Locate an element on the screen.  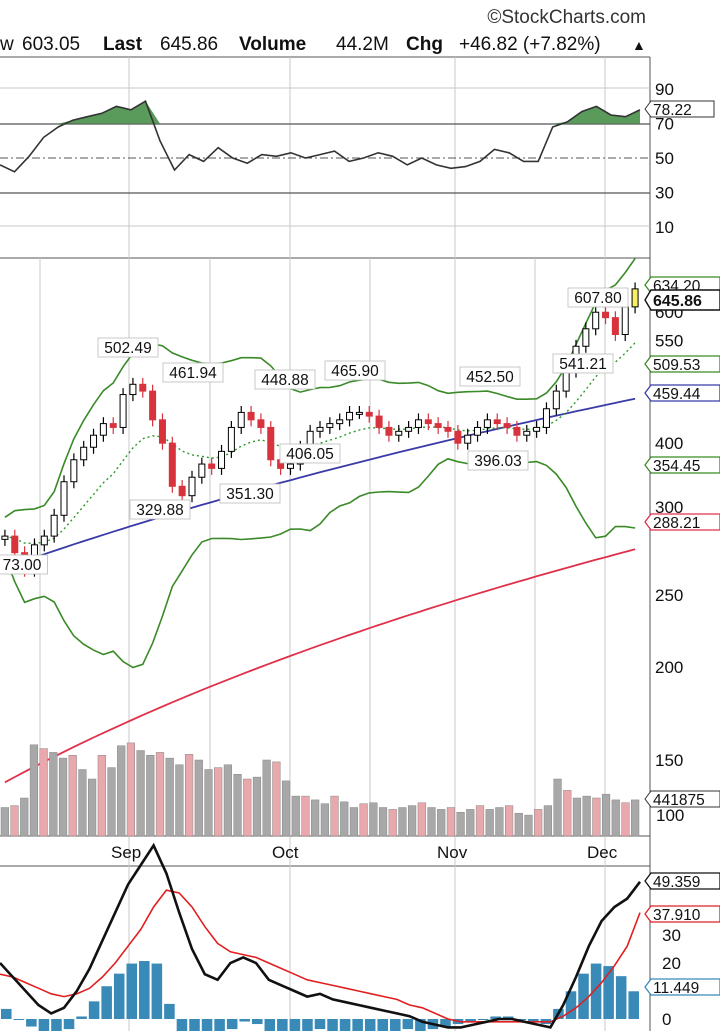
macd-side-tag: 49.359 is located at coordinates (682, 881).